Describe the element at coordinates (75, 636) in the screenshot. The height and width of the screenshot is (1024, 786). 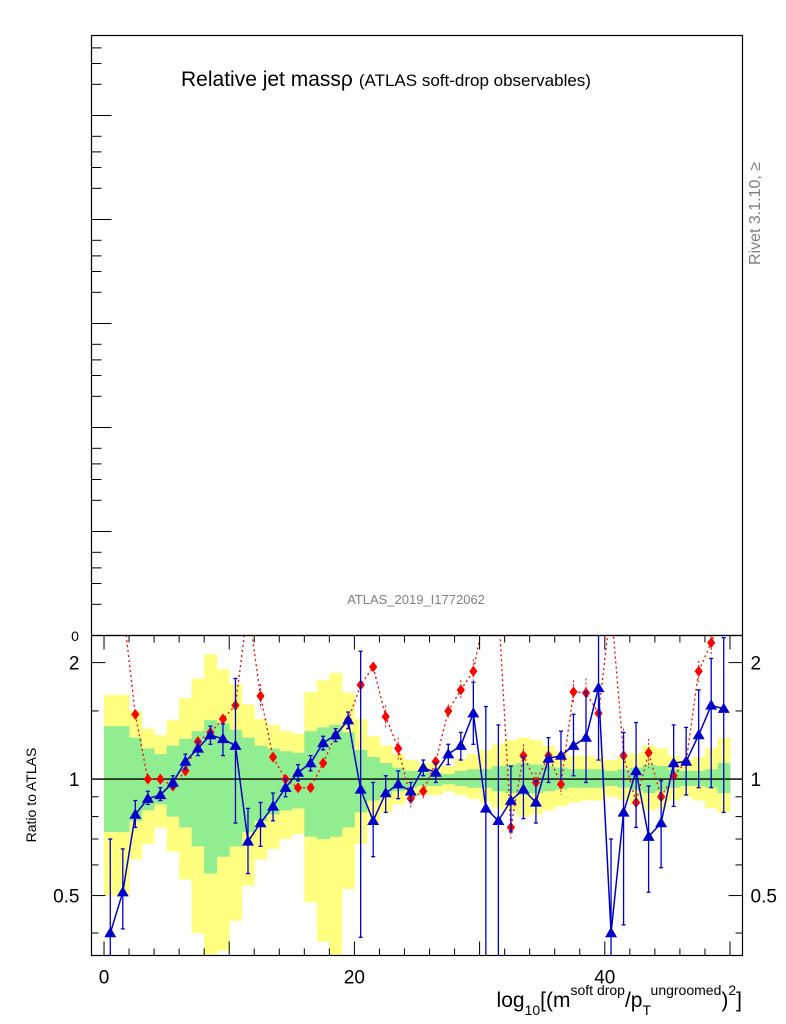
I see `main-panel-cut-label: 0` at that location.